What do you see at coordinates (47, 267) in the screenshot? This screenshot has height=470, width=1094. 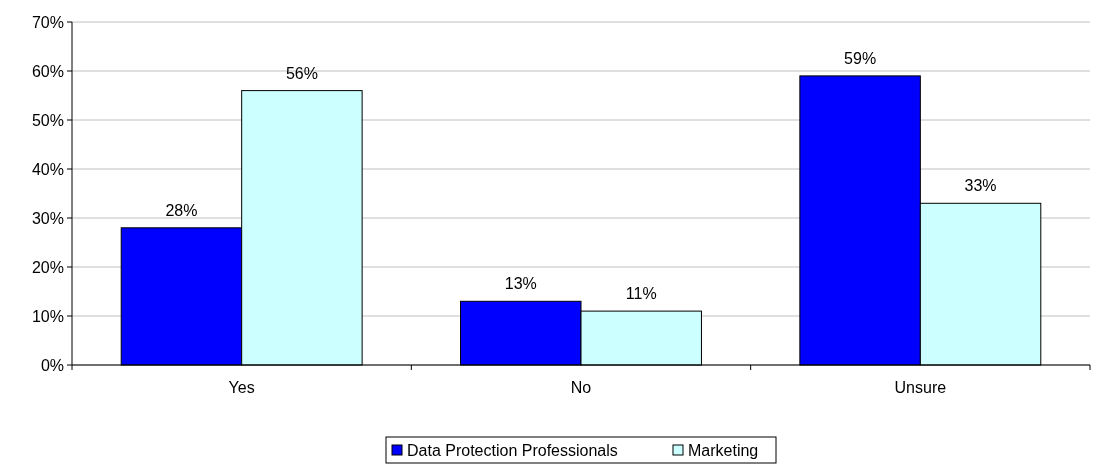 I see `y-tick-label: 20%` at bounding box center [47, 267].